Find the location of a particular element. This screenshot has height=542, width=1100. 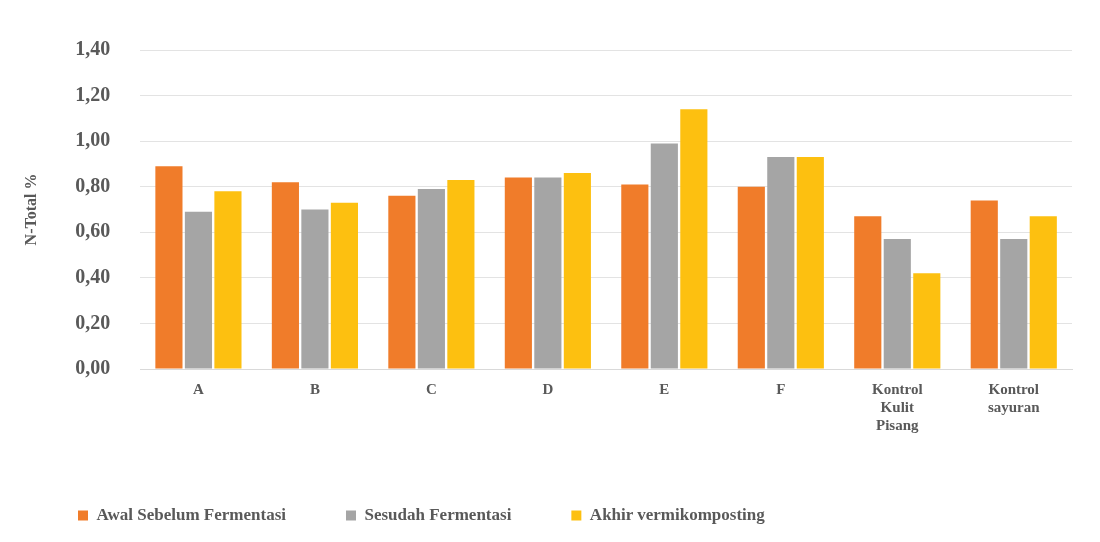

x-tick-label: E is located at coordinates (664, 388).